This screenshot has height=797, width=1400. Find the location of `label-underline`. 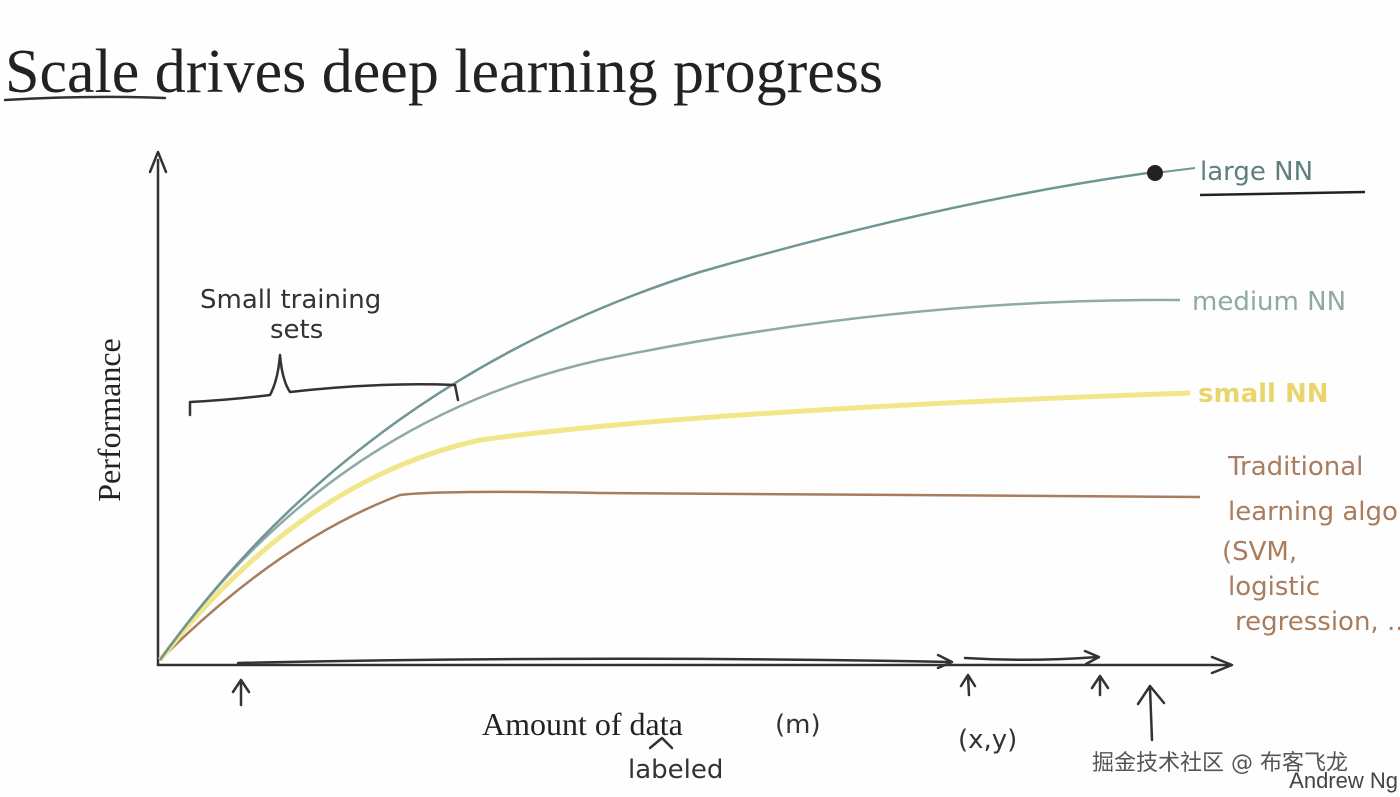

label-underline is located at coordinates (1282, 193).